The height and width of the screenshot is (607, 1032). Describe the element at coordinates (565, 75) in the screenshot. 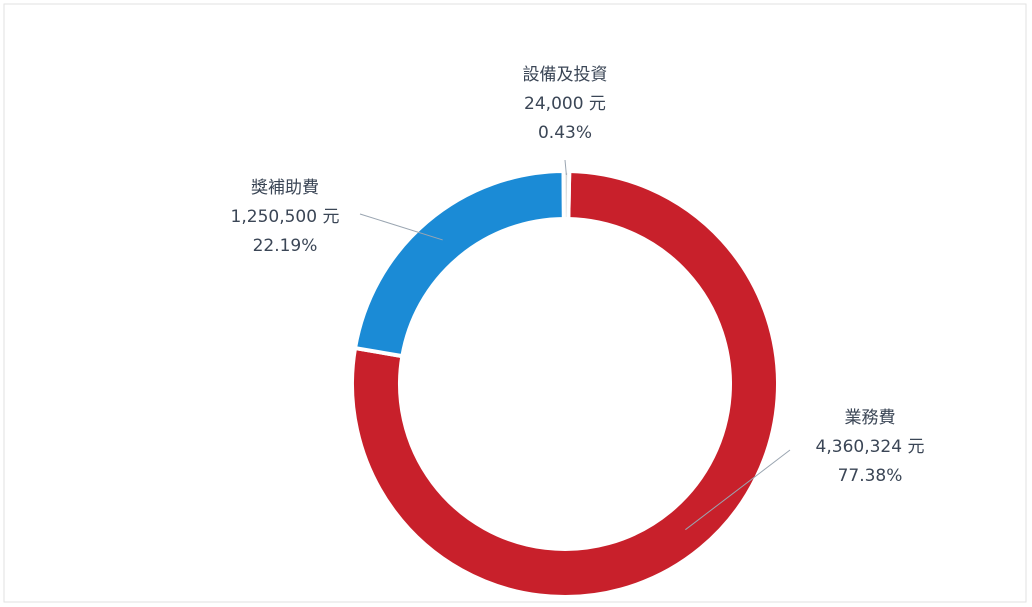

I see `category-label: 設備及投資` at that location.